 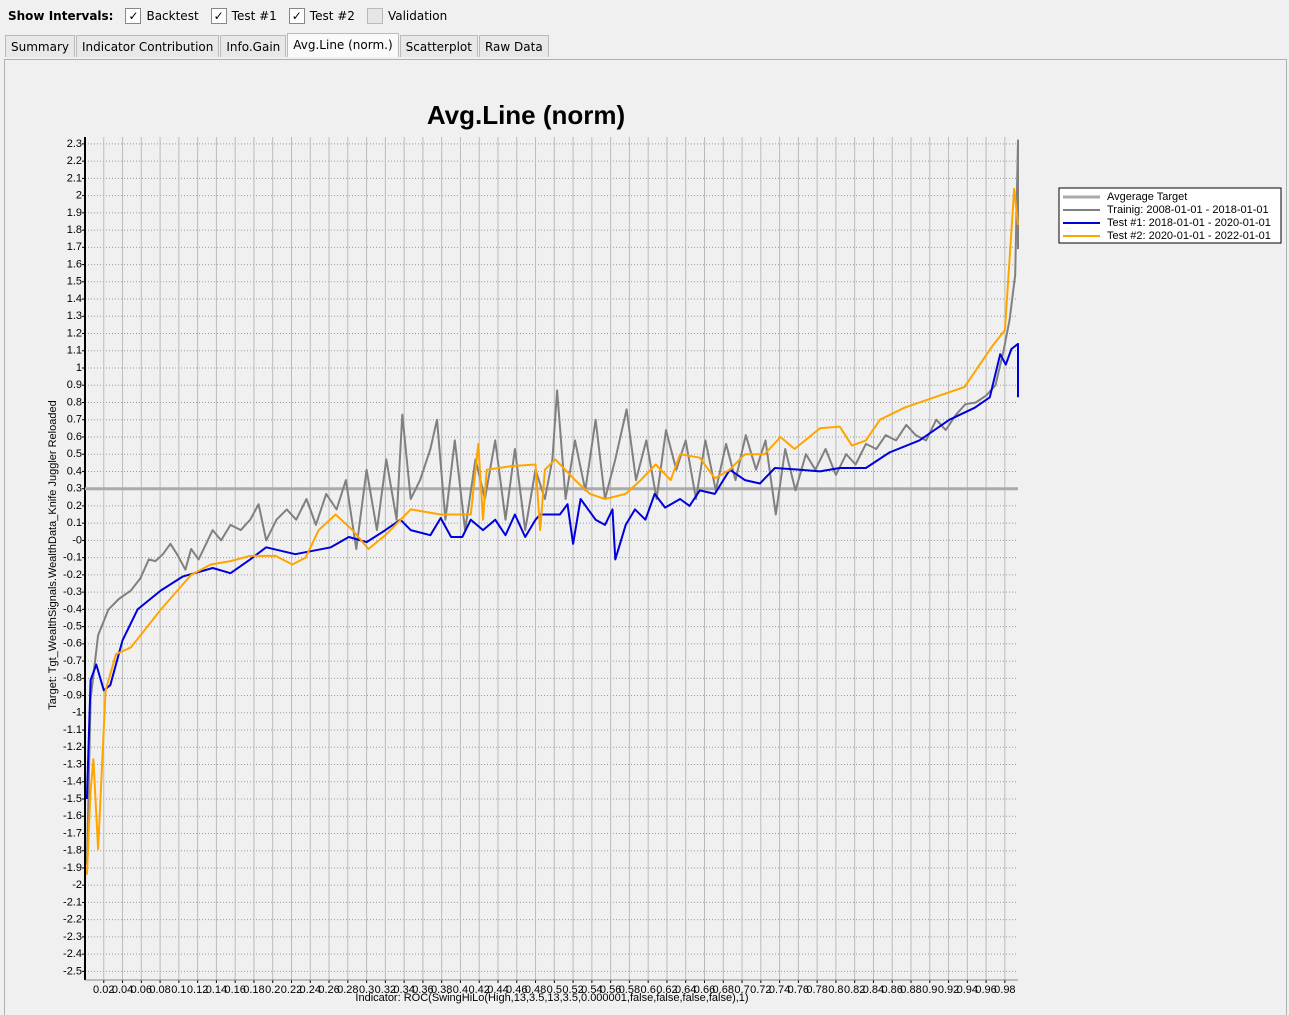 What do you see at coordinates (74, 471) in the screenshot?
I see `y-tick-label: 0.4` at bounding box center [74, 471].